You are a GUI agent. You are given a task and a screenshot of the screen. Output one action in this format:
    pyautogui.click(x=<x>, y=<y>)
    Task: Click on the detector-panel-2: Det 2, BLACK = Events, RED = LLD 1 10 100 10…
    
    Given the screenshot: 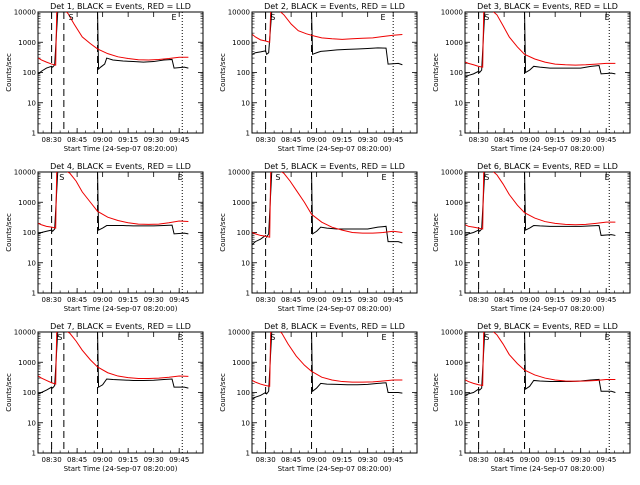 What is the action you would take?
    pyautogui.click(x=318, y=77)
    